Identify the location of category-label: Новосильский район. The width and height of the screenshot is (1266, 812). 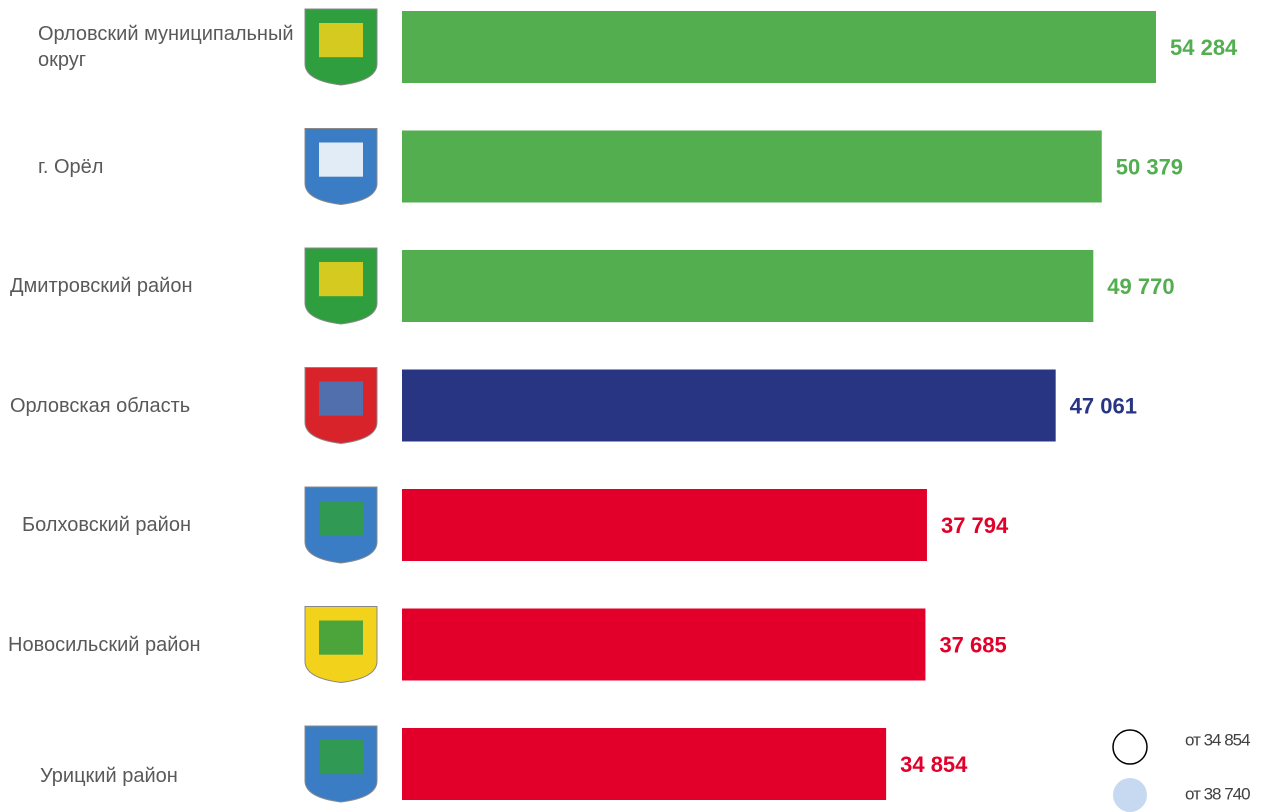
(104, 644).